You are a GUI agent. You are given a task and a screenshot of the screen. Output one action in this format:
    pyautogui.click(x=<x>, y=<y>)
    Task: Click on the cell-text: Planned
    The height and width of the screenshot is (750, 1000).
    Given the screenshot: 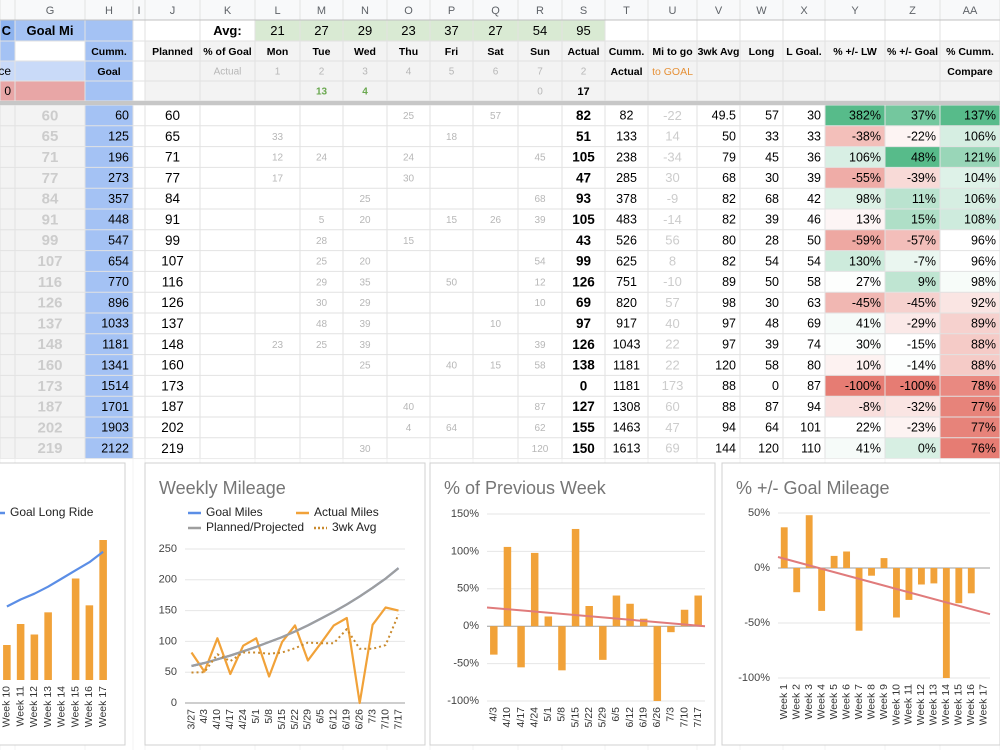 What is the action you would take?
    pyautogui.click(x=172, y=52)
    